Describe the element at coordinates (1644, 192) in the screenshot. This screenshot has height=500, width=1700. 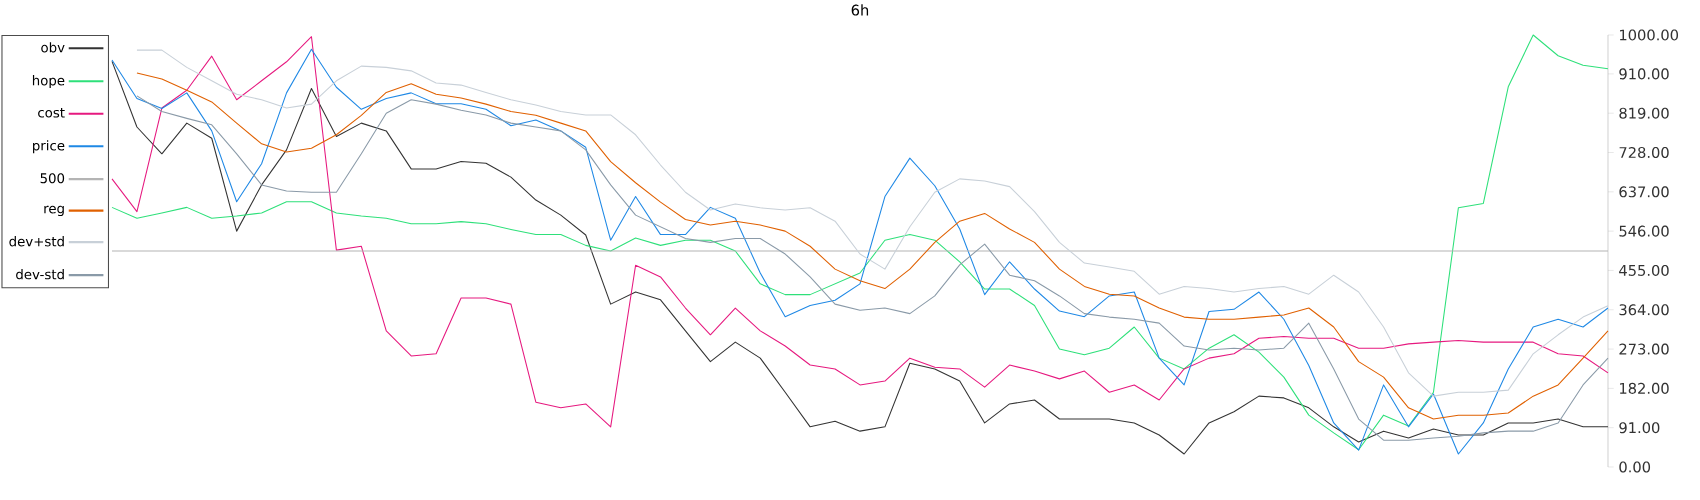
I see `y-tick-label: 637.00` at that location.